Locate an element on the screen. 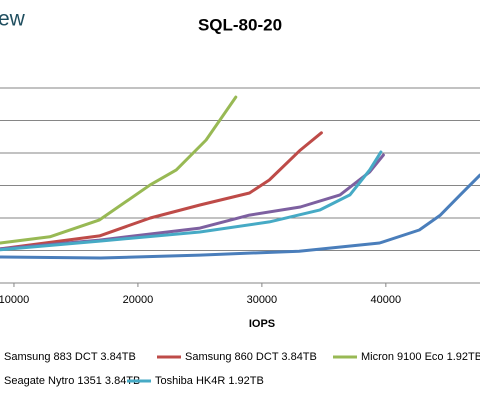 The height and width of the screenshot is (401, 480). legend-label: Micron 9100 Eco 1.92TB is located at coordinates (420, 357).